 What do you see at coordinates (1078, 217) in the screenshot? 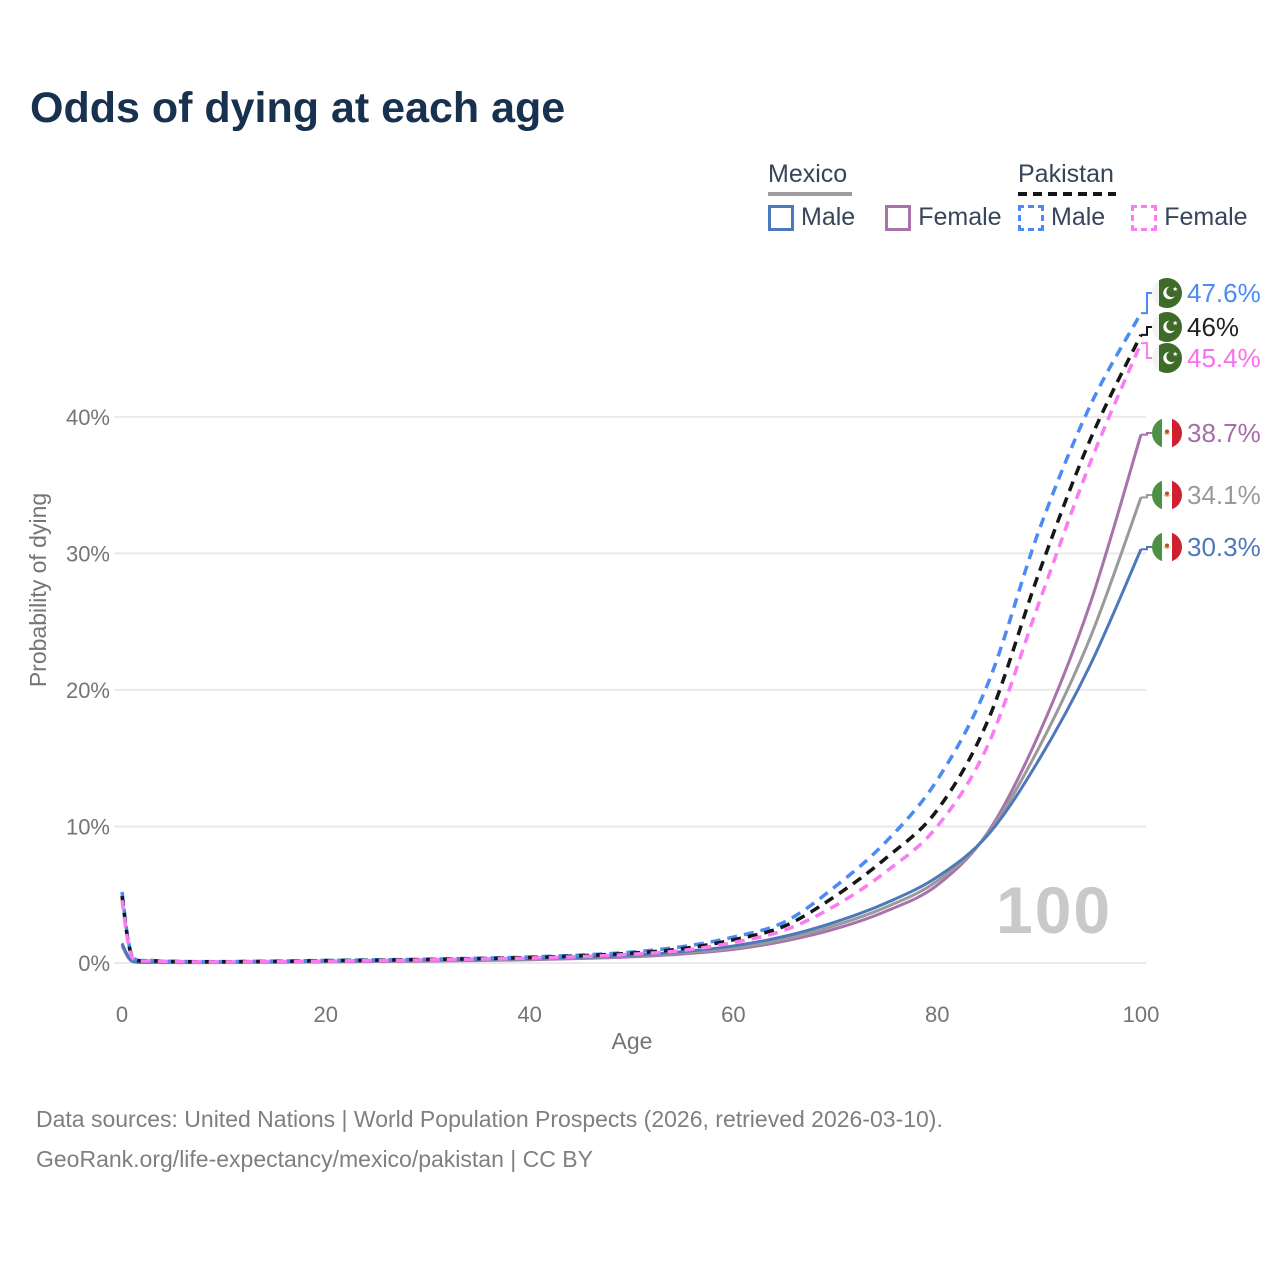
I see `legend-label-pakistan-male: Male` at bounding box center [1078, 217].